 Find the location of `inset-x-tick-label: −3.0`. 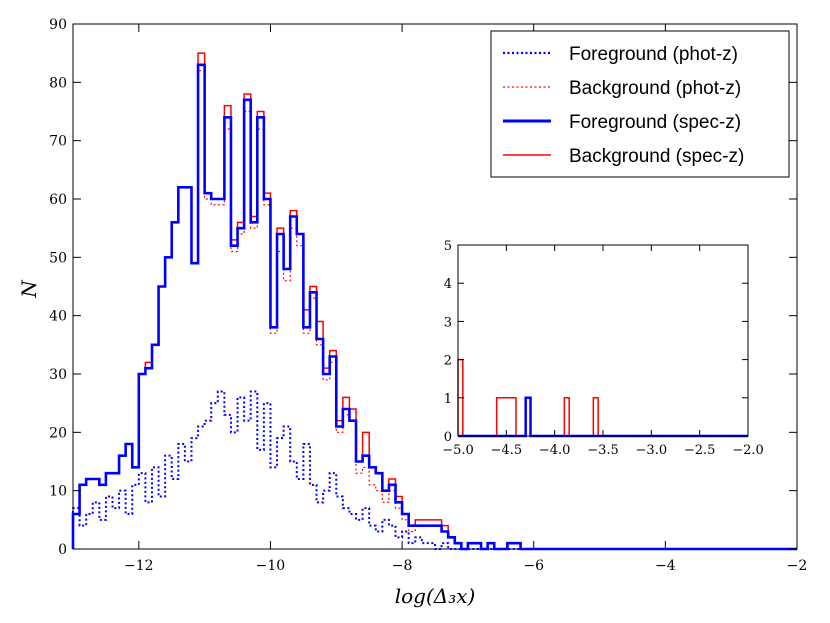

inset-x-tick-label: −3.0 is located at coordinates (652, 450).